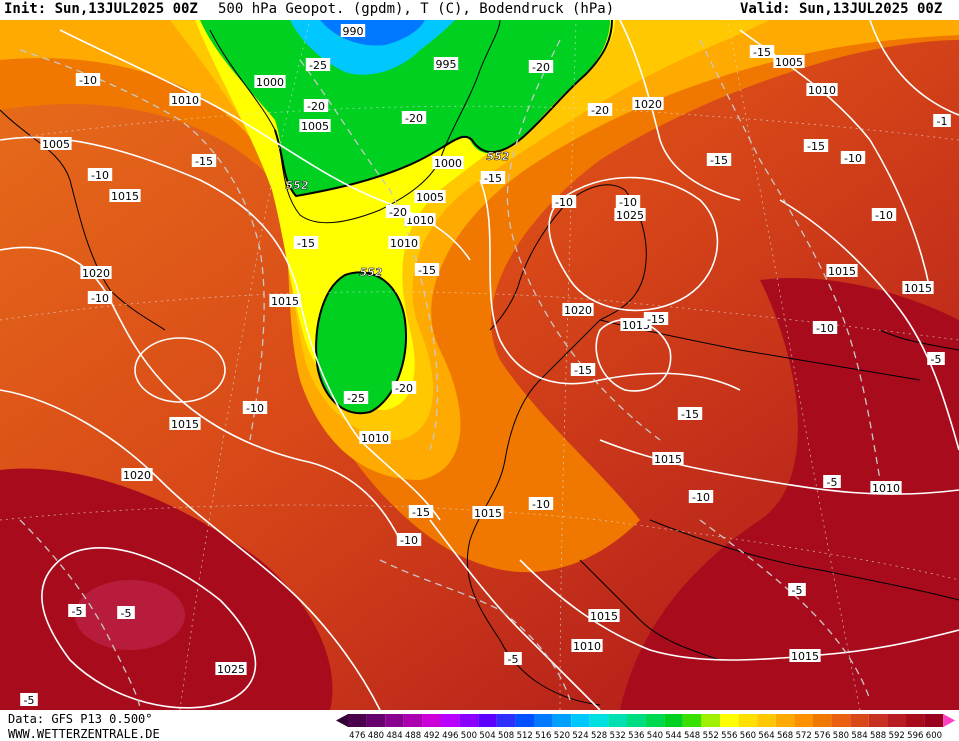 This screenshot has height=741, width=959. What do you see at coordinates (673, 736) in the screenshot?
I see `colorbar-tick-label: 544` at bounding box center [673, 736].